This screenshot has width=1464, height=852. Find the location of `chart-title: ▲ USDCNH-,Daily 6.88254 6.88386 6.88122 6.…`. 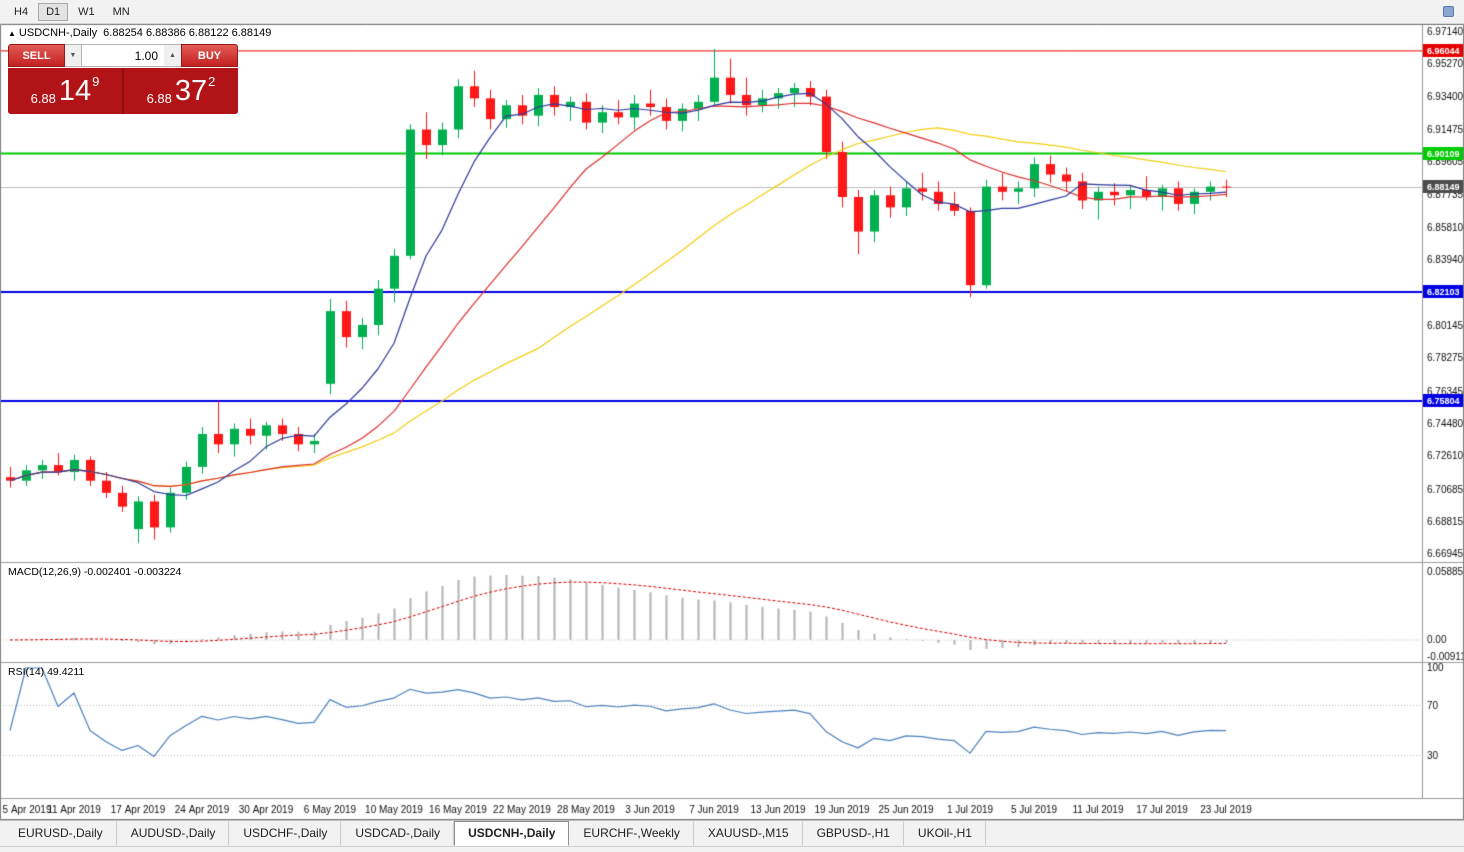

chart-title: ▲ USDCNH-,Daily 6.88254 6.88386 6.88122 6.… is located at coordinates (139, 33).